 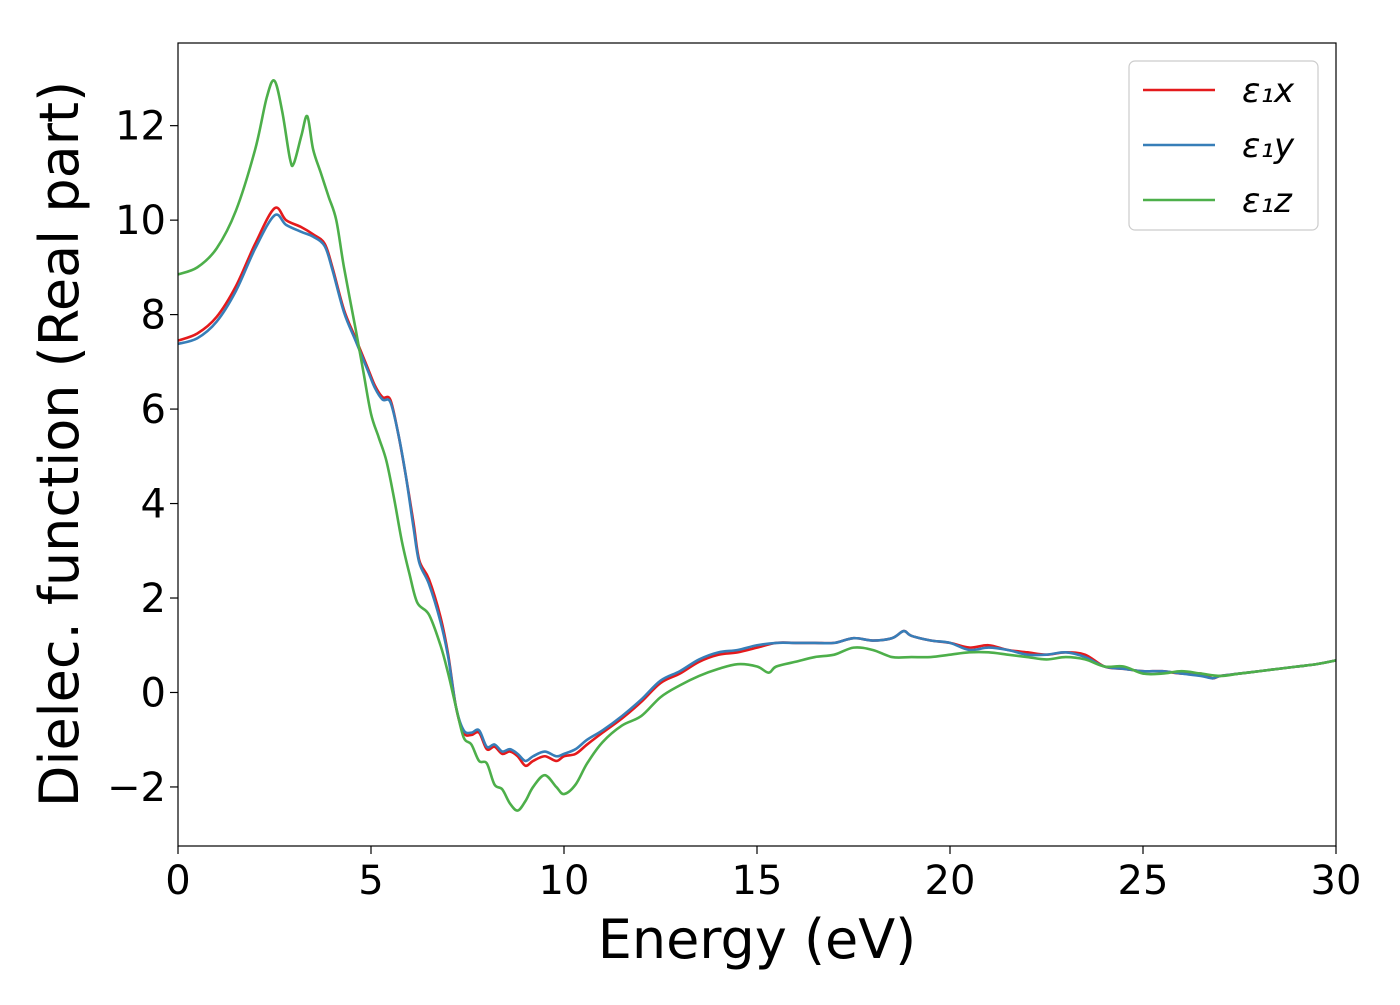 What do you see at coordinates (564, 881) in the screenshot?
I see `x-tick-label: 10` at bounding box center [564, 881].